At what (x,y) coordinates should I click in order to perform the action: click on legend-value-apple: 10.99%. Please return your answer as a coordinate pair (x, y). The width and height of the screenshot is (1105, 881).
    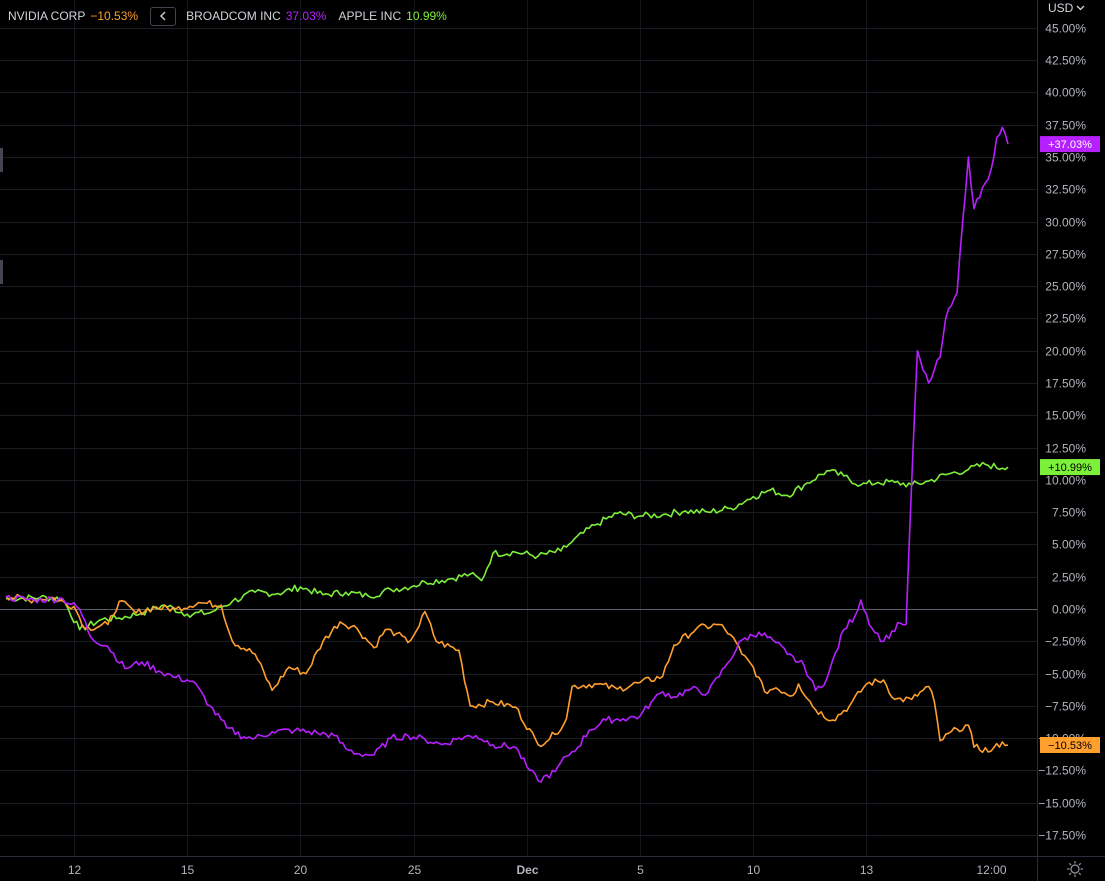
    Looking at the image, I should click on (426, 16).